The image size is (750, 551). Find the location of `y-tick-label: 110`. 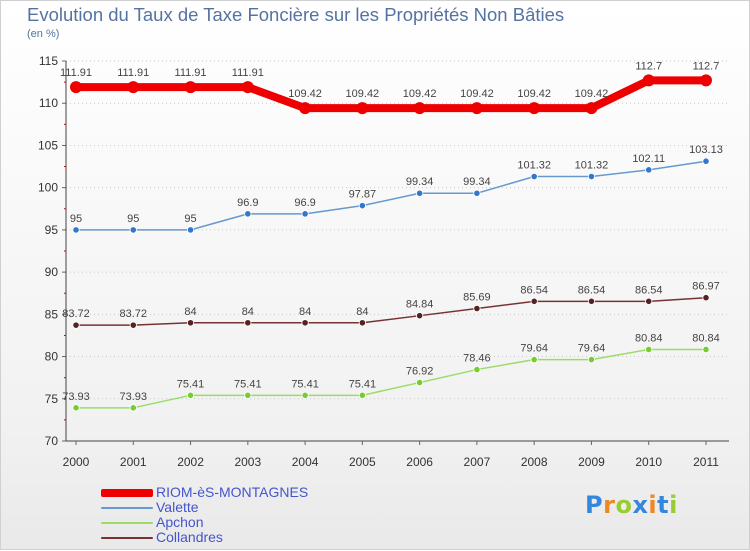

y-tick-label: 110 is located at coordinates (48, 103).